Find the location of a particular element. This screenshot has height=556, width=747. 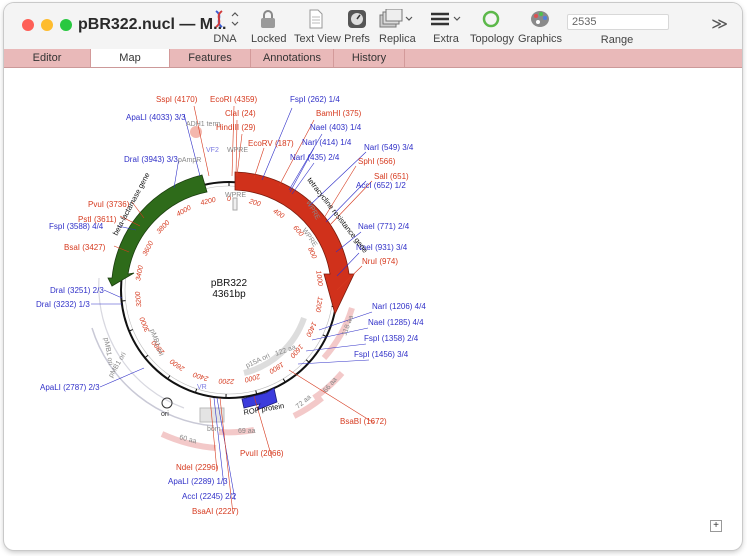

dna-button: DNA is located at coordinates (225, 27).